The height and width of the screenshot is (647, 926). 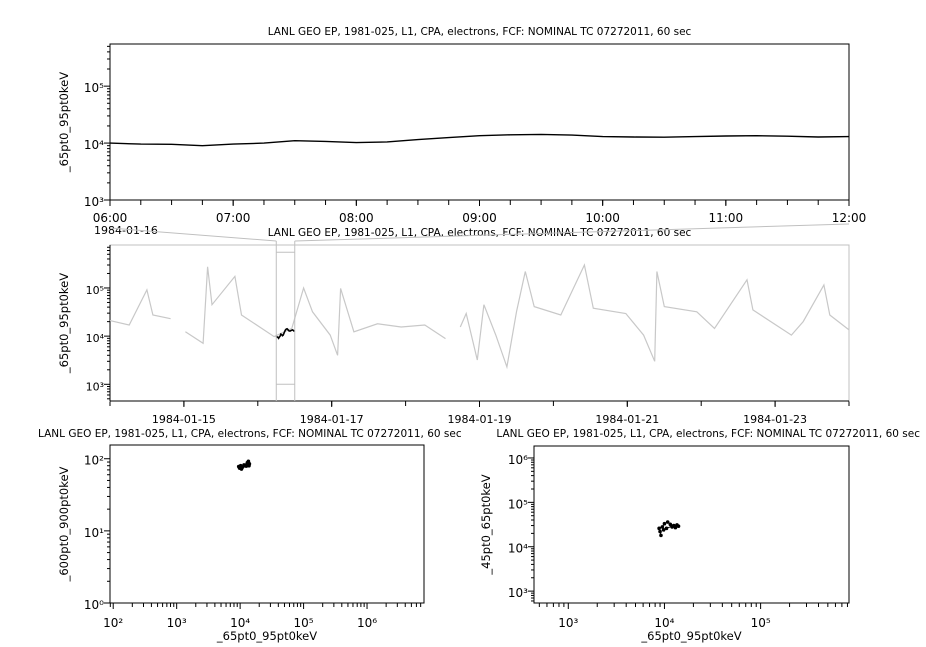 What do you see at coordinates (94, 461) in the screenshot?
I see `y-tick-label: 10²` at bounding box center [94, 461].